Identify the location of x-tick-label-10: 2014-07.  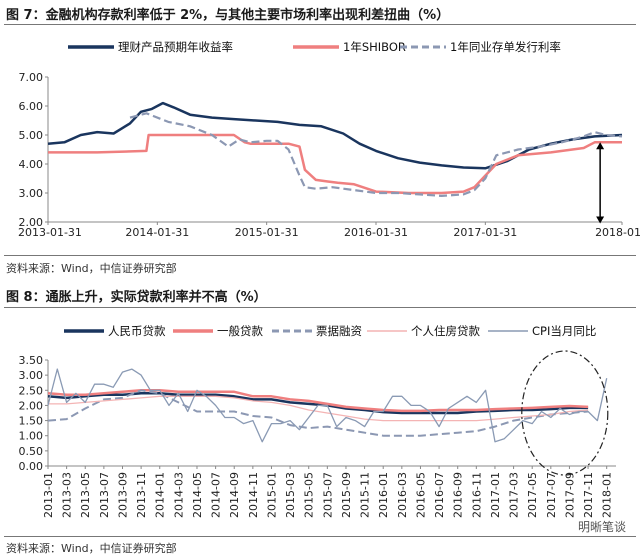
(216, 495).